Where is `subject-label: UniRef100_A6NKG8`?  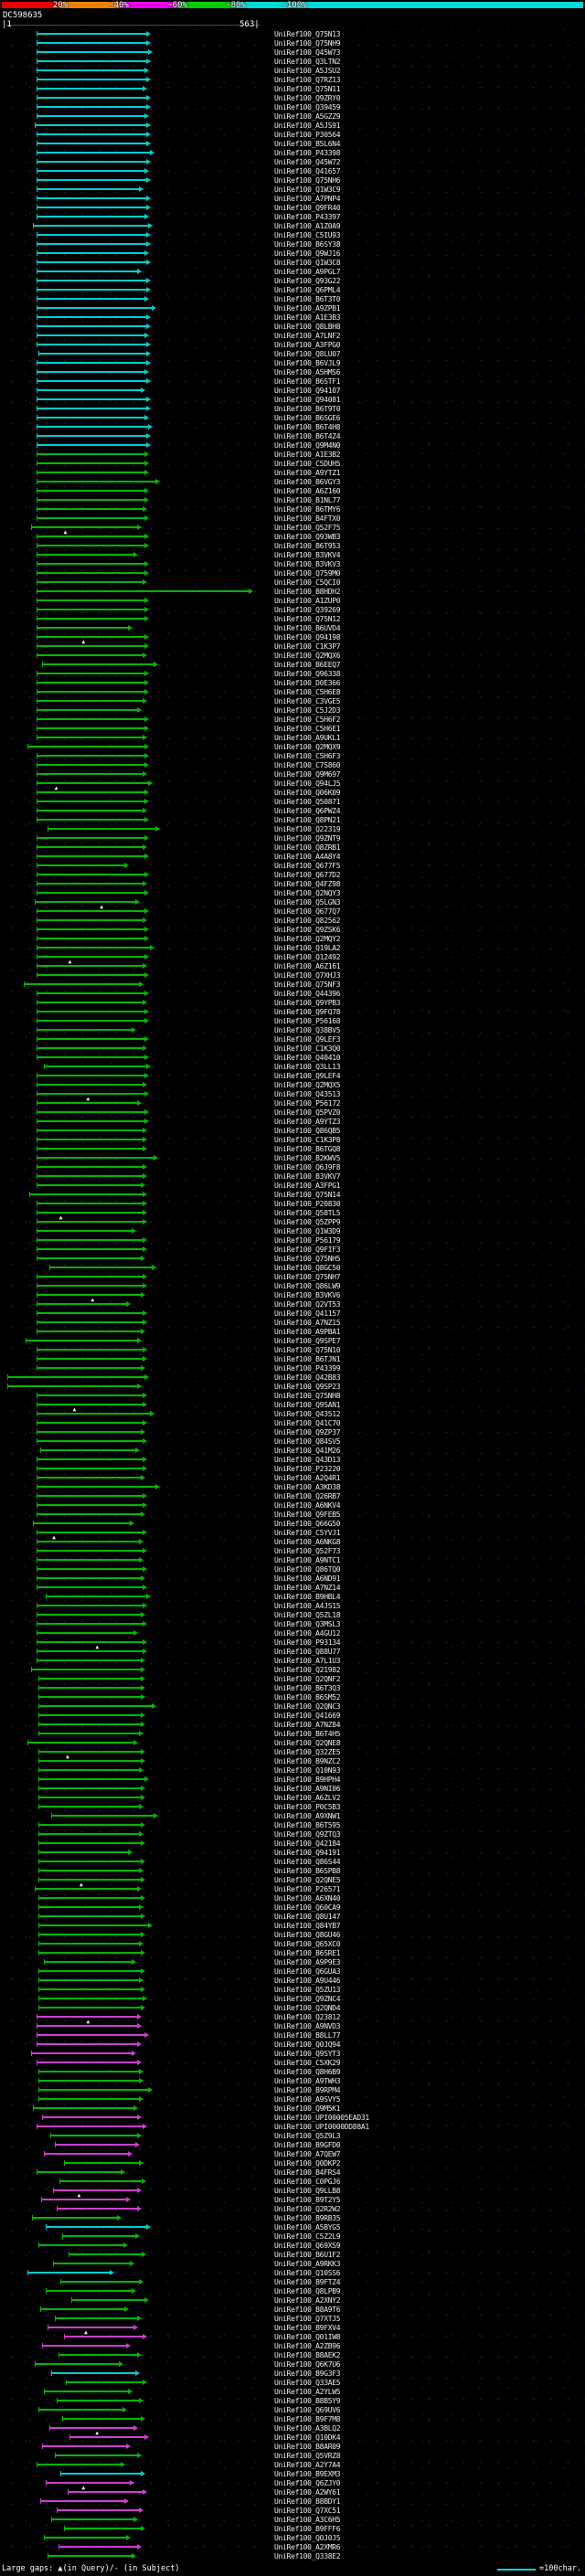 subject-label: UniRef100_A6NKG8 is located at coordinates (308, 1542).